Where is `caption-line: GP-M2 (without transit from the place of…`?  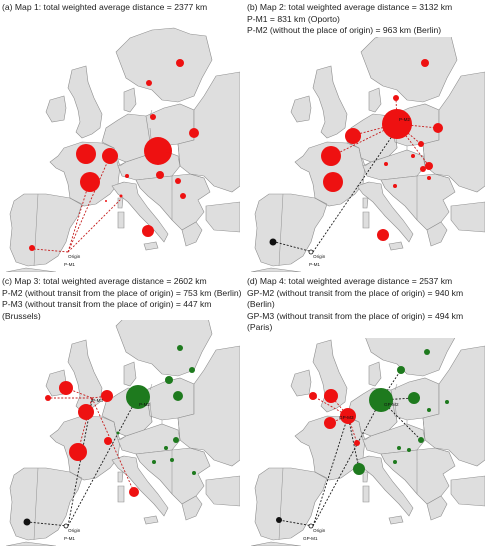 caption-line: GP-M2 (without transit from the place of… is located at coordinates (355, 292).